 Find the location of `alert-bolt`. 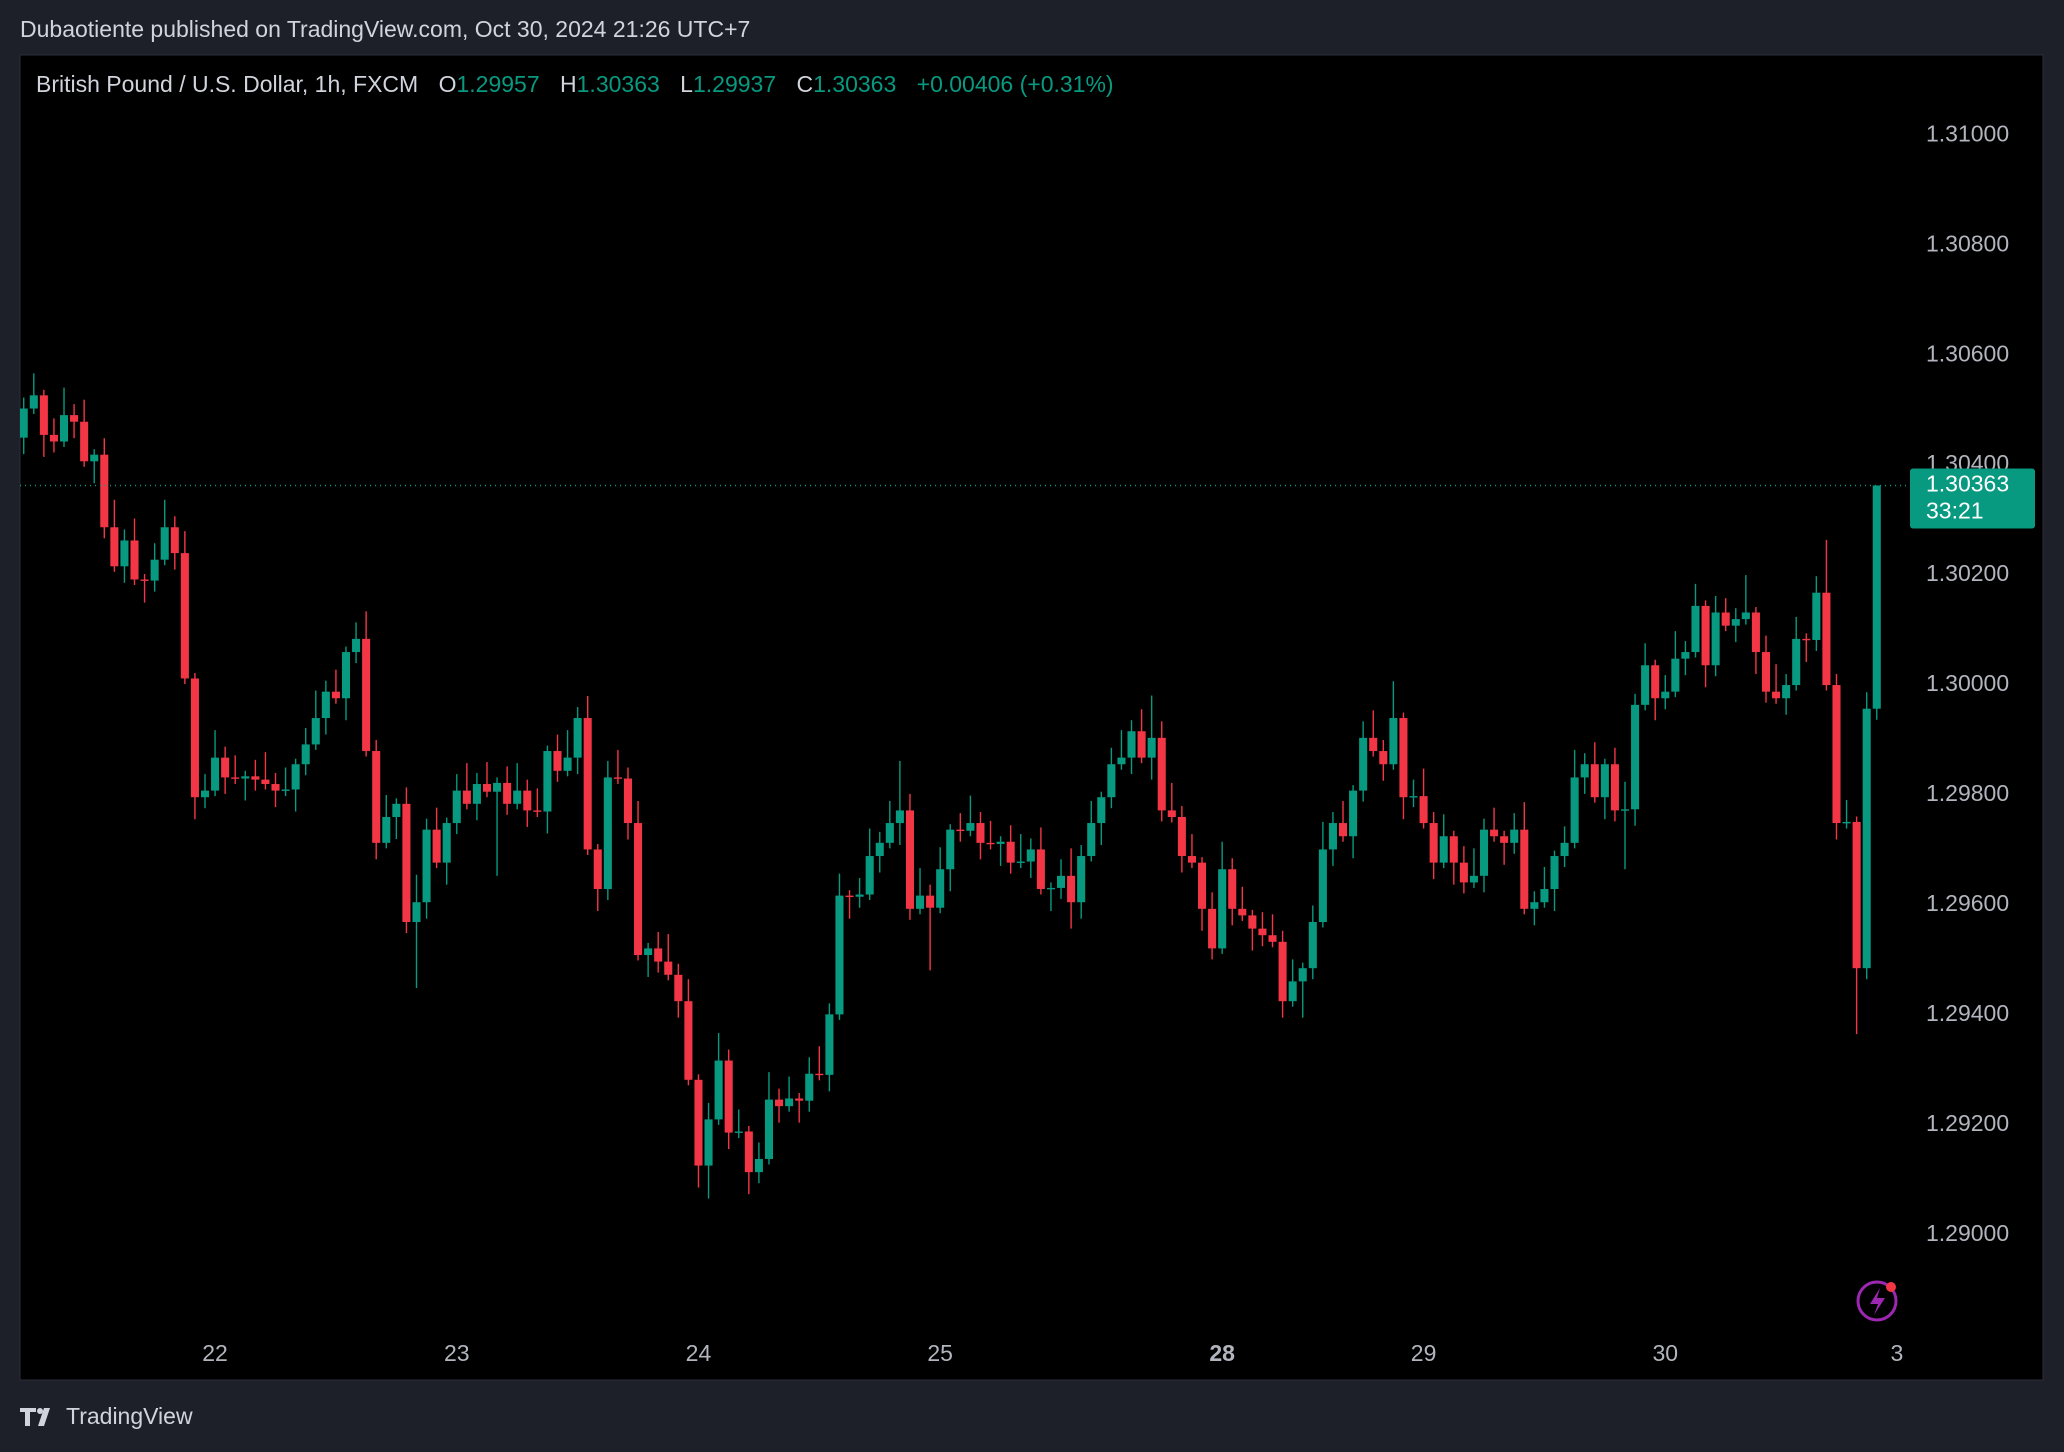

alert-bolt is located at coordinates (1877, 1301).